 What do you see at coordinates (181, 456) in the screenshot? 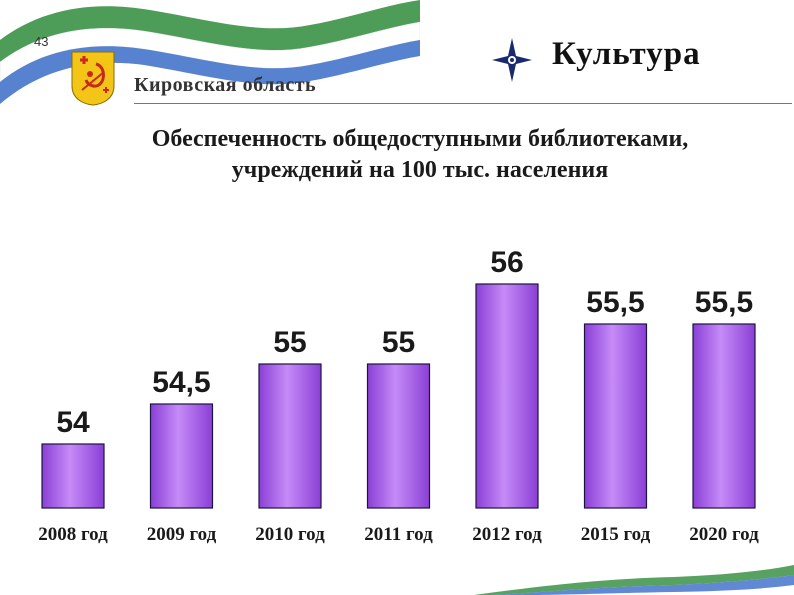
I see `bar-2009-год` at bounding box center [181, 456].